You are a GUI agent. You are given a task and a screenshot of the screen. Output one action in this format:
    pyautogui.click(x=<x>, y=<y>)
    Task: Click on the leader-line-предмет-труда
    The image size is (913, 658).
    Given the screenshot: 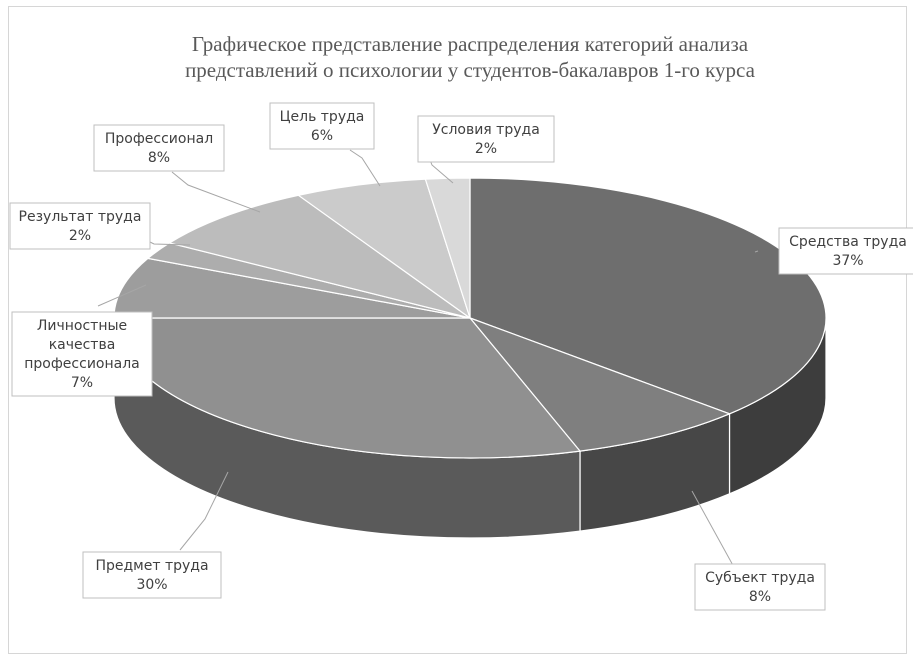 What is the action you would take?
    pyautogui.click(x=204, y=511)
    